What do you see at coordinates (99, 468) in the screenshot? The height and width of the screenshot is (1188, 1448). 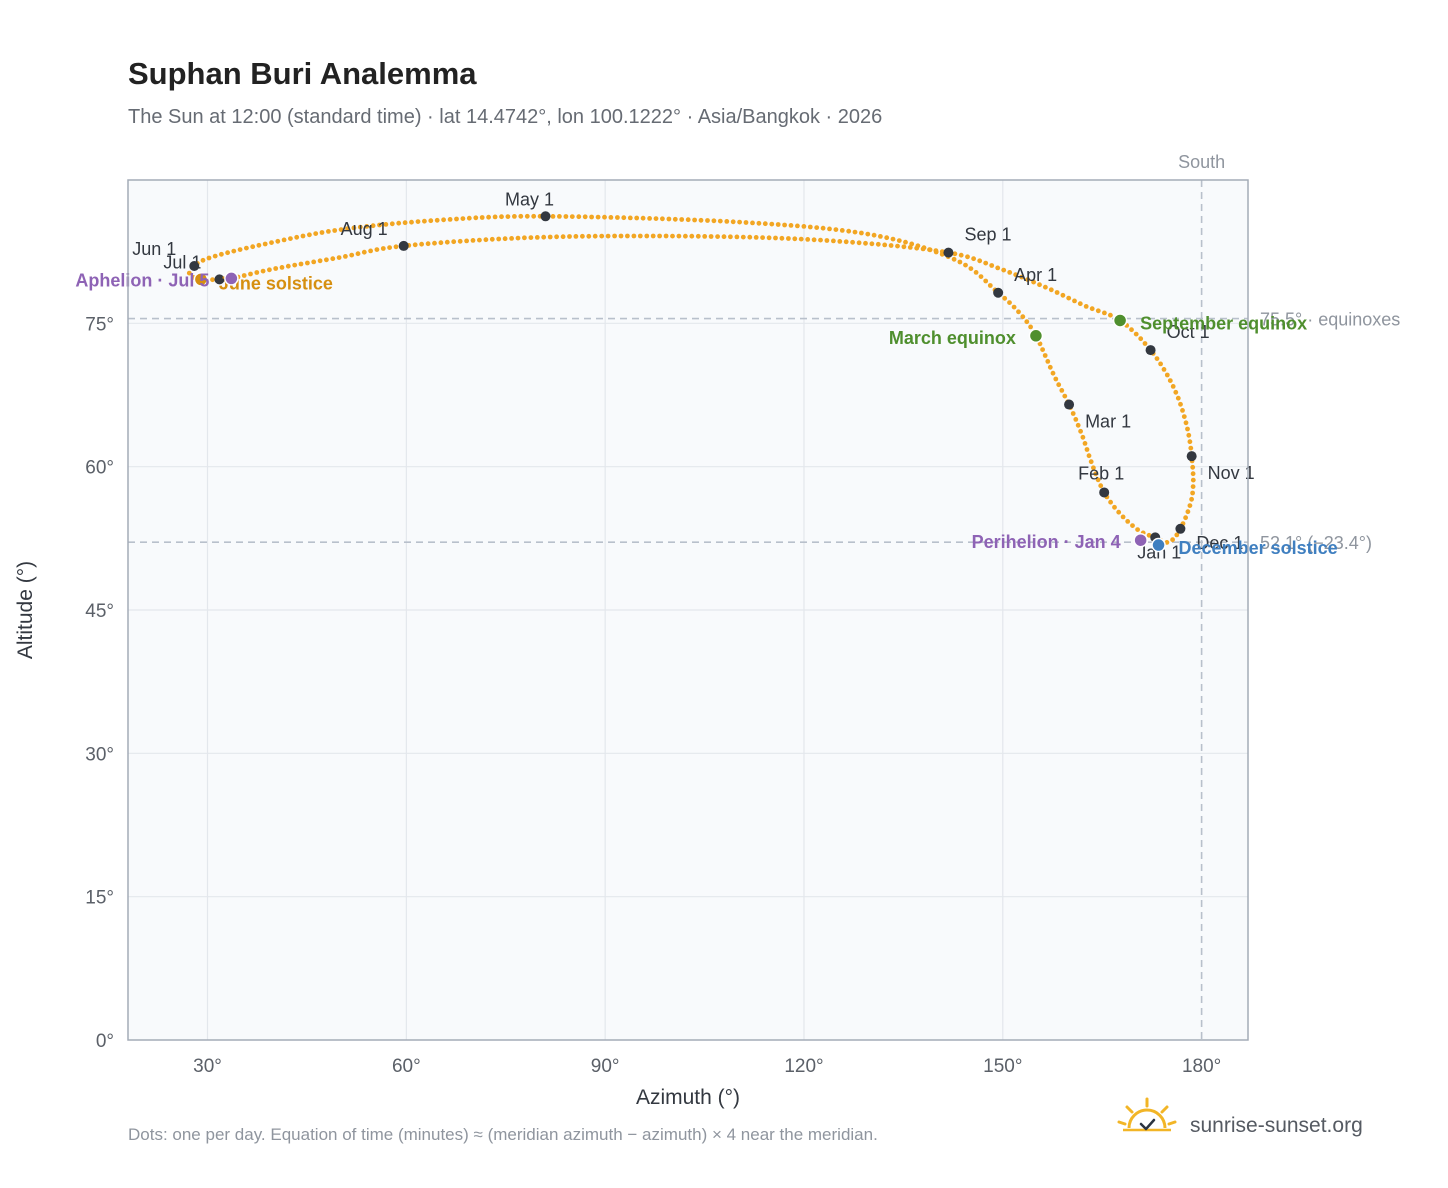 I see `y-tick-label: 60°` at bounding box center [99, 468].